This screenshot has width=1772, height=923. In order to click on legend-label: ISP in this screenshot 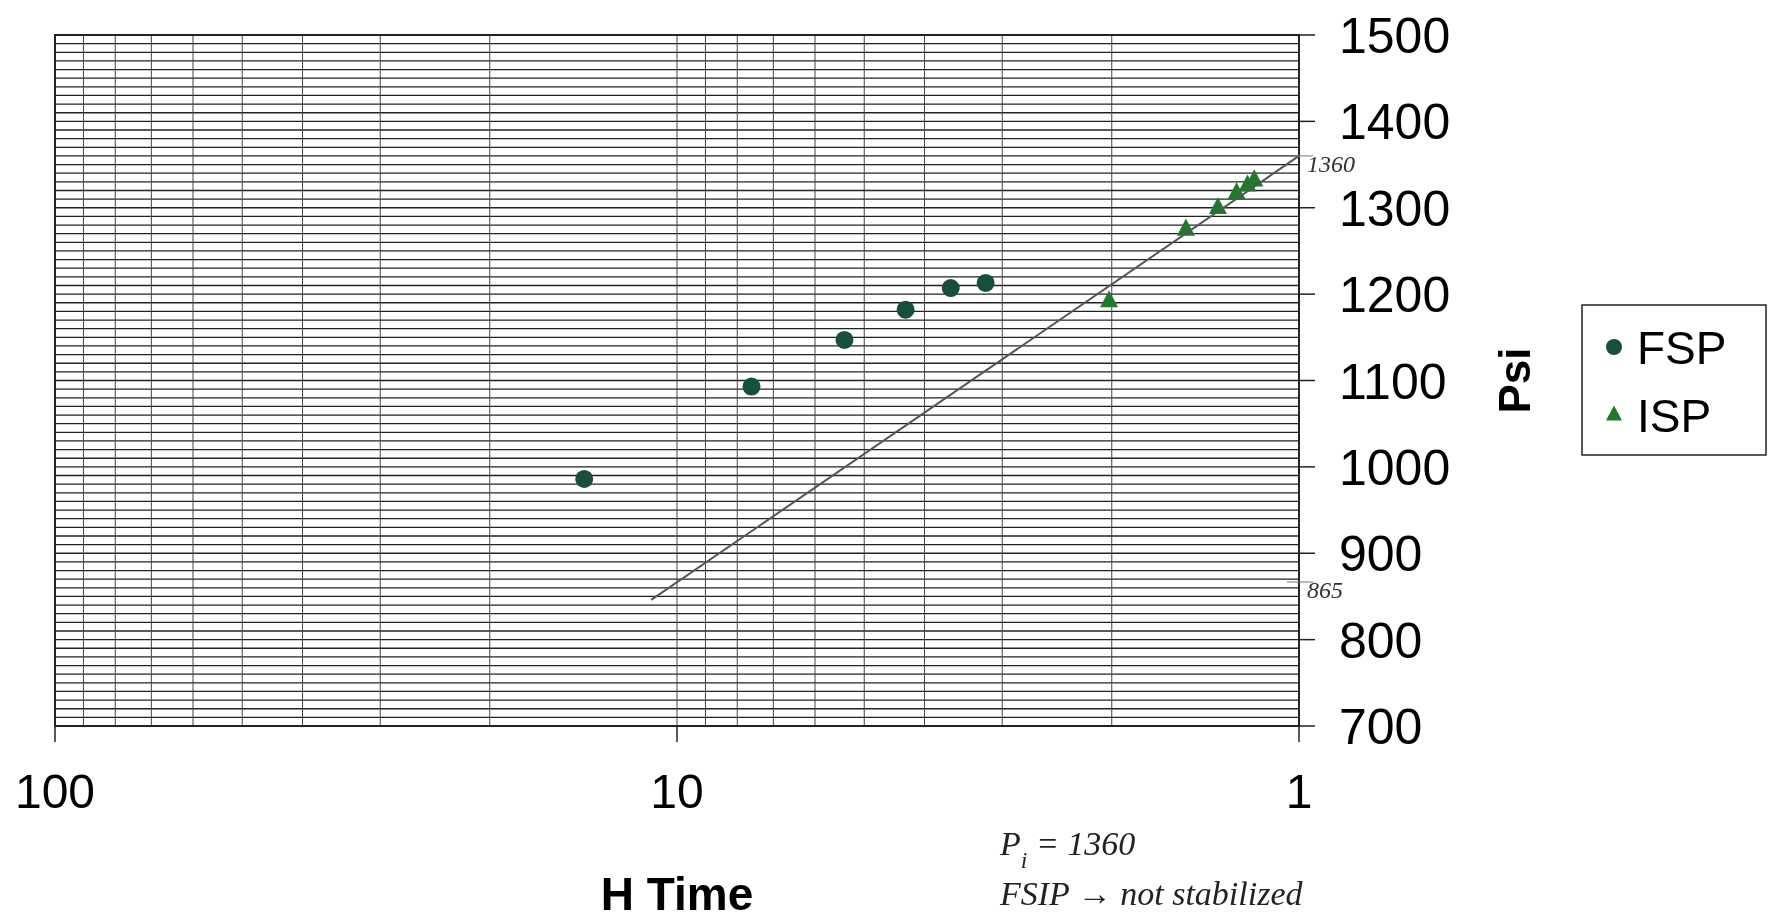, I will do `click(1674, 415)`.